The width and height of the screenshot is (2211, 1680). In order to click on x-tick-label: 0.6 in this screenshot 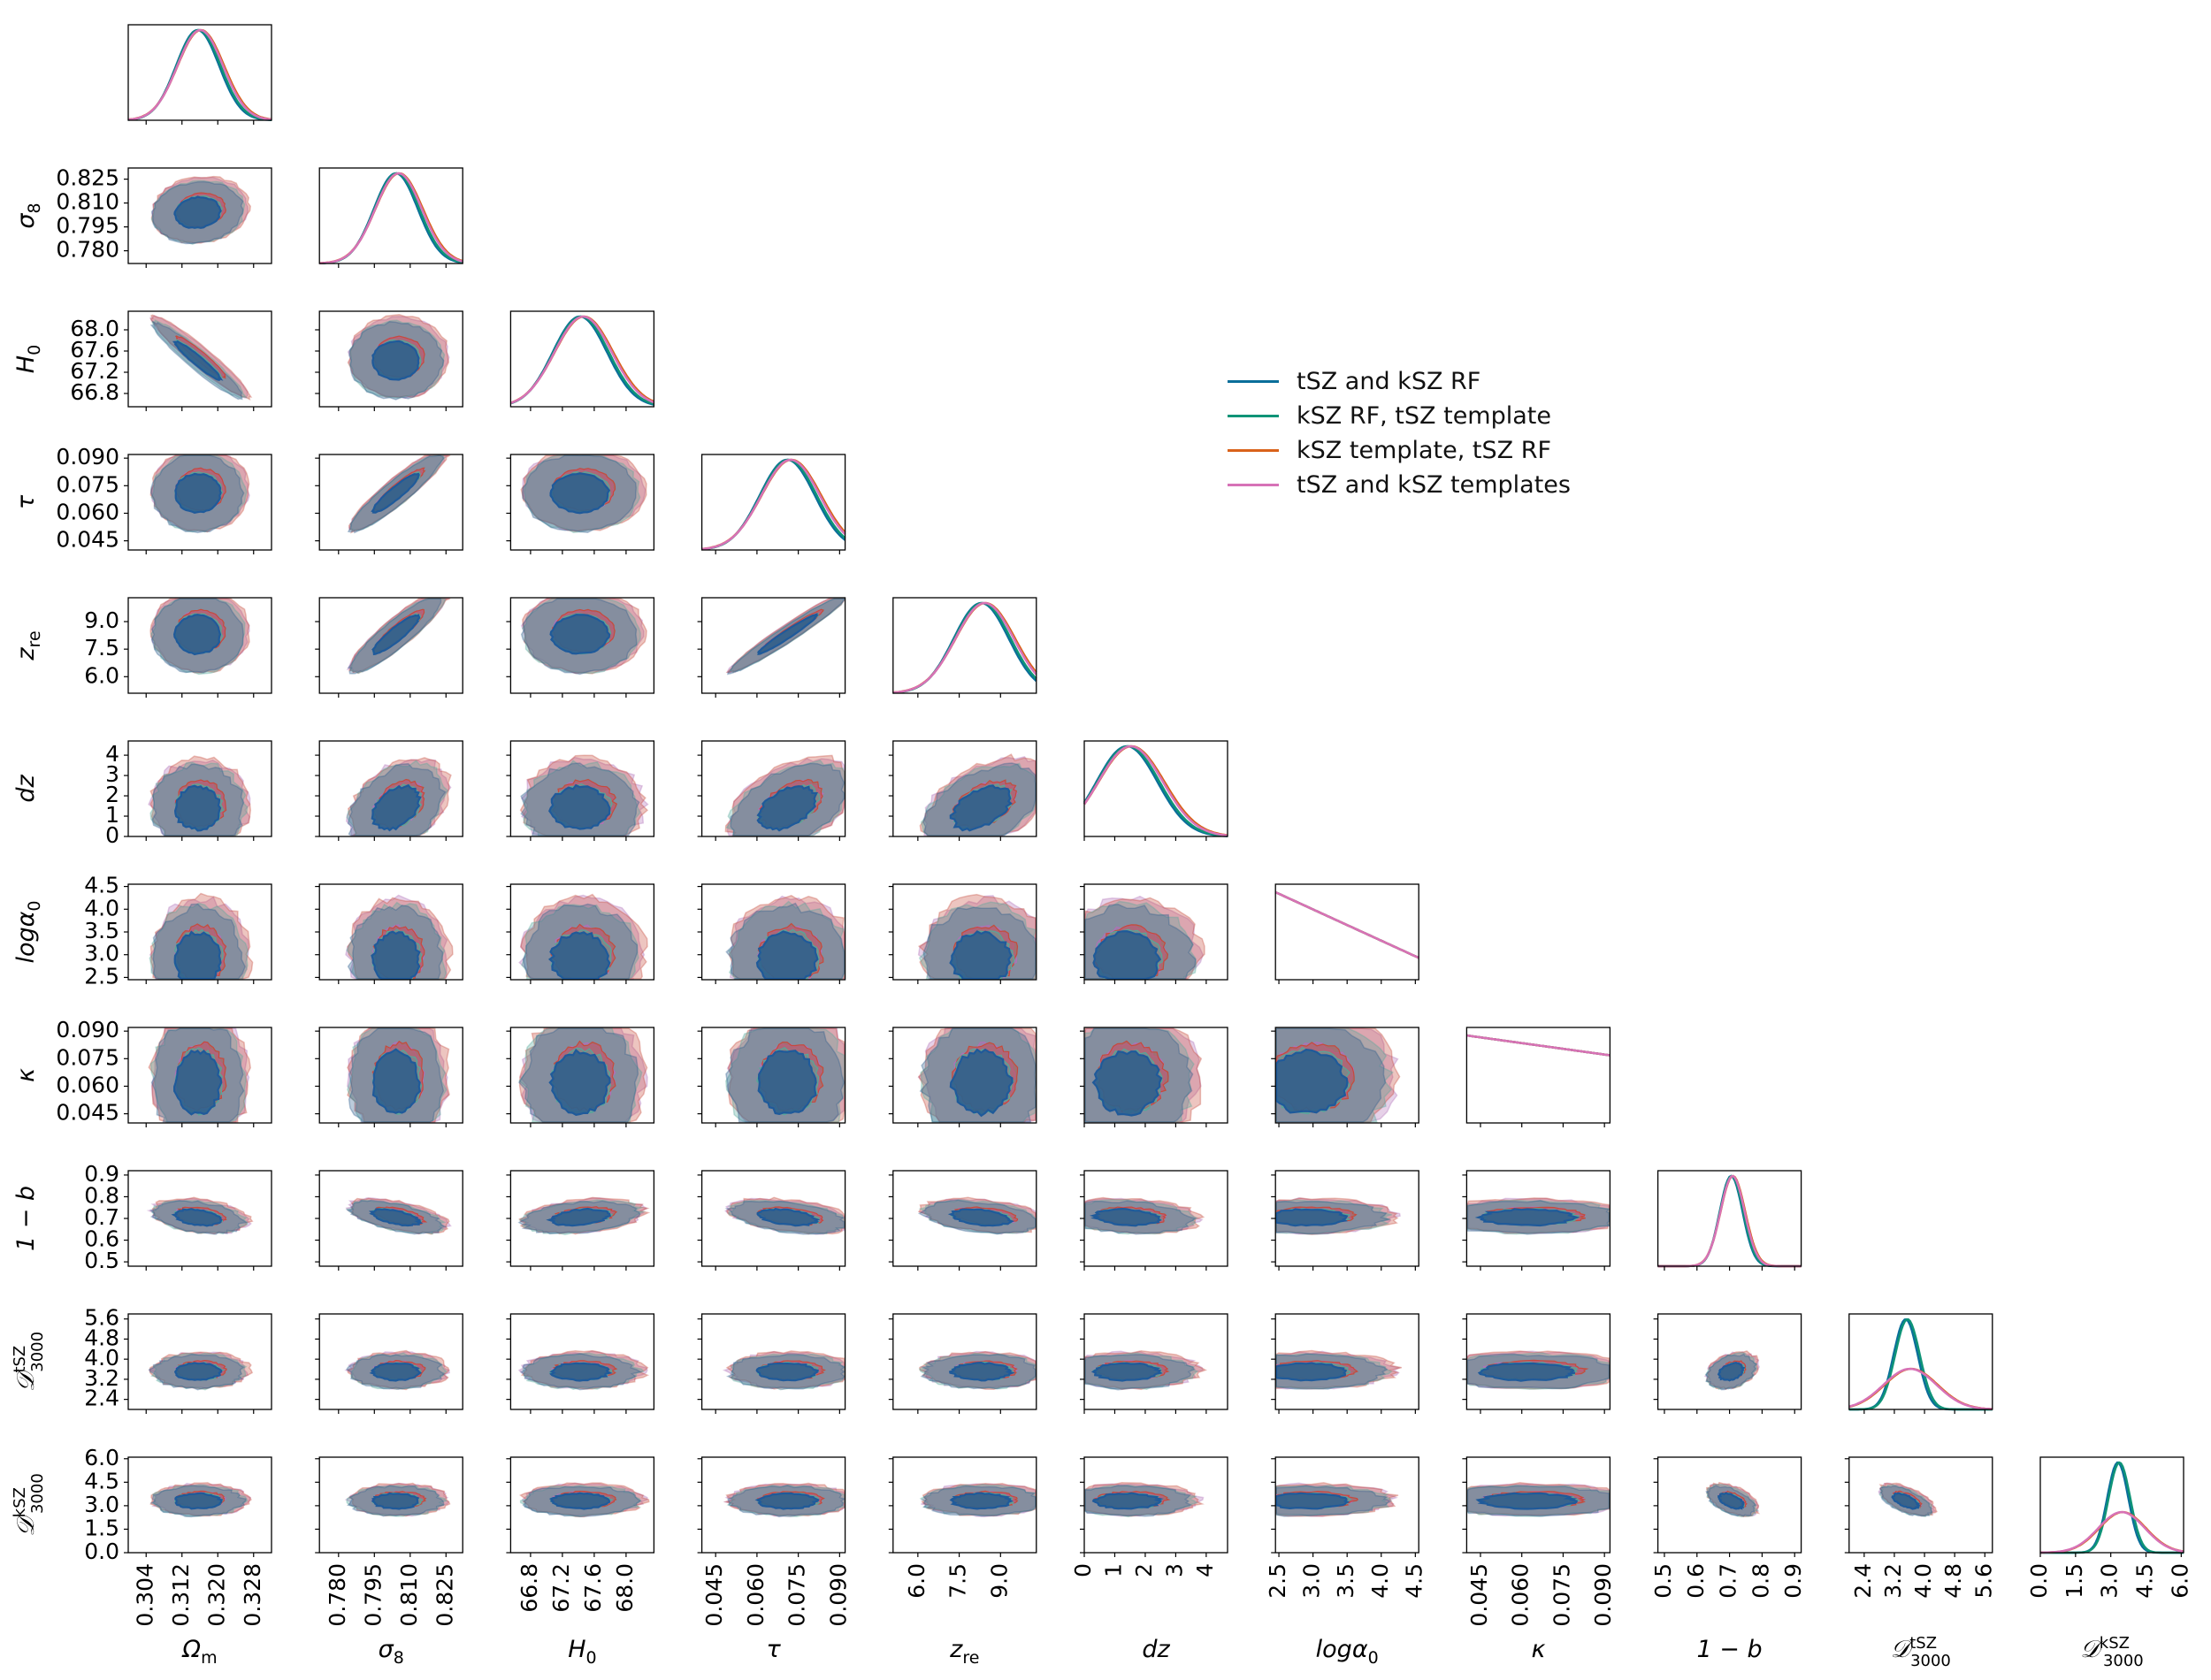, I will do `click(1696, 1581)`.